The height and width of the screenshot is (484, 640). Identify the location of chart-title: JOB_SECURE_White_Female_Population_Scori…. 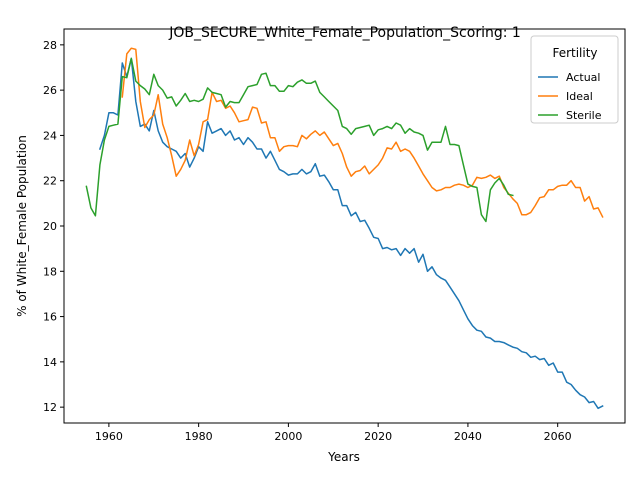
(344, 33).